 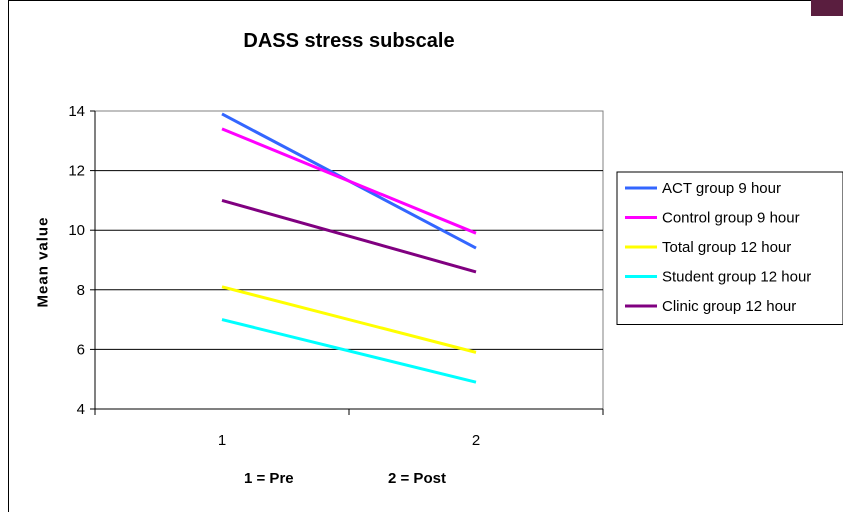 I want to click on legend-label: Student group 12 hour, so click(x=736, y=277).